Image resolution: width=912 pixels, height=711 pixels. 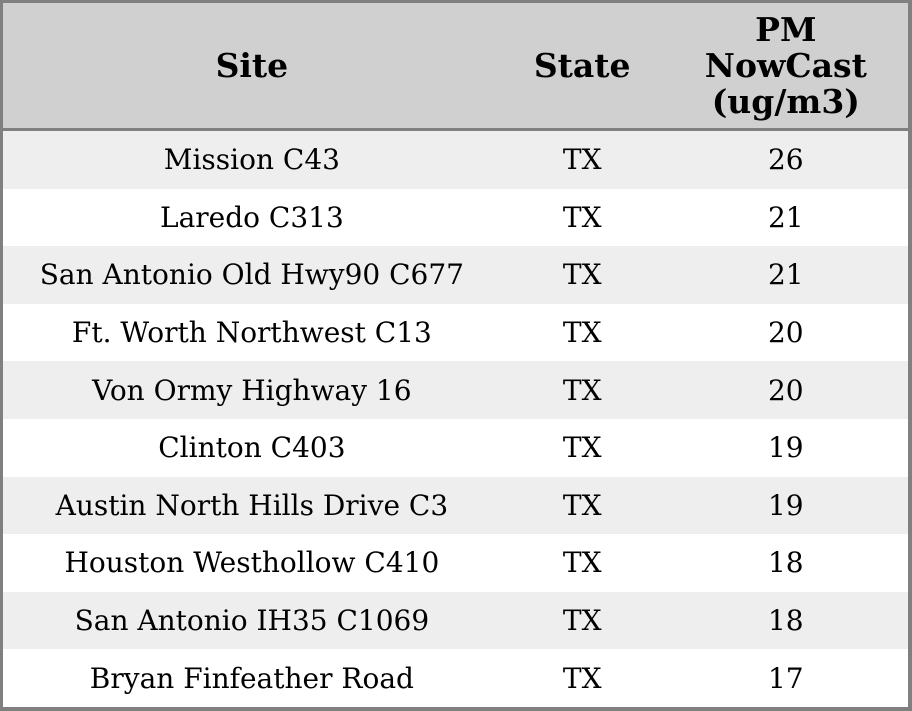 What do you see at coordinates (455, 332) in the screenshot?
I see `table-row: Ft. Worth Northwest C13 TX 20` at bounding box center [455, 332].